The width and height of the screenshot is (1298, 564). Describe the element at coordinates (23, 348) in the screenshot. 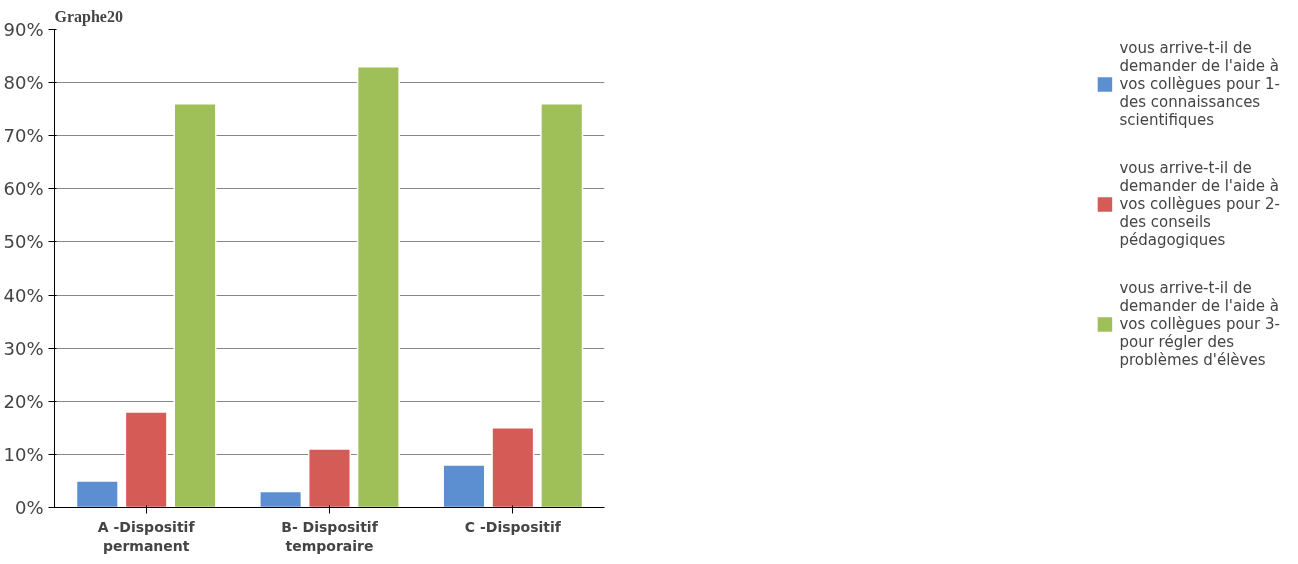

I see `y-tick-label: 30%` at that location.